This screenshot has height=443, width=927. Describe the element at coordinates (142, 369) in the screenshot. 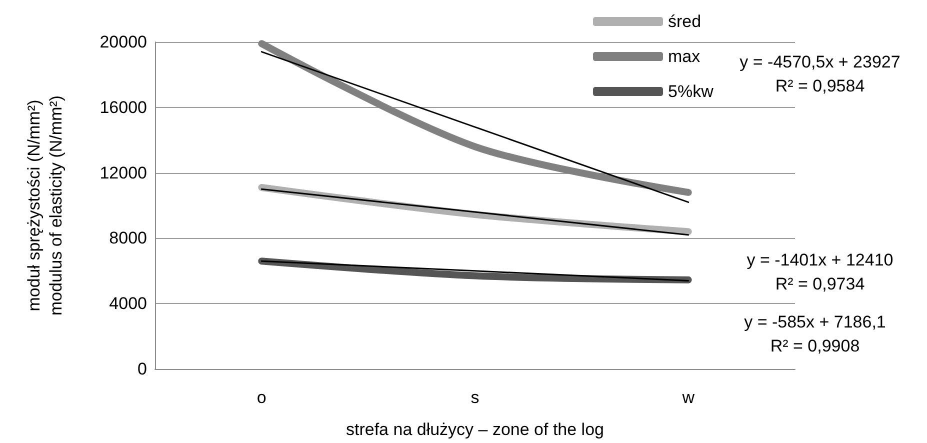

I see `y-tick-label: 0` at that location.